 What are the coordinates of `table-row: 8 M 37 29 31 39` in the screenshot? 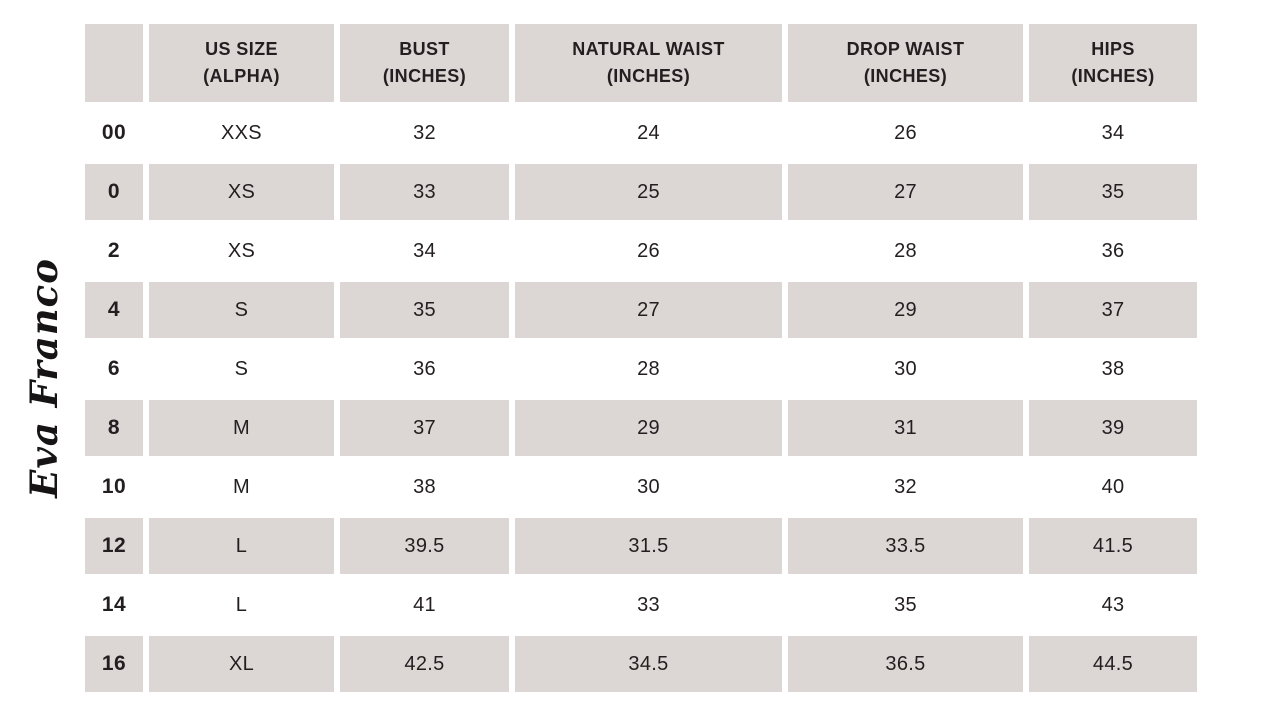 It's located at (641, 428).